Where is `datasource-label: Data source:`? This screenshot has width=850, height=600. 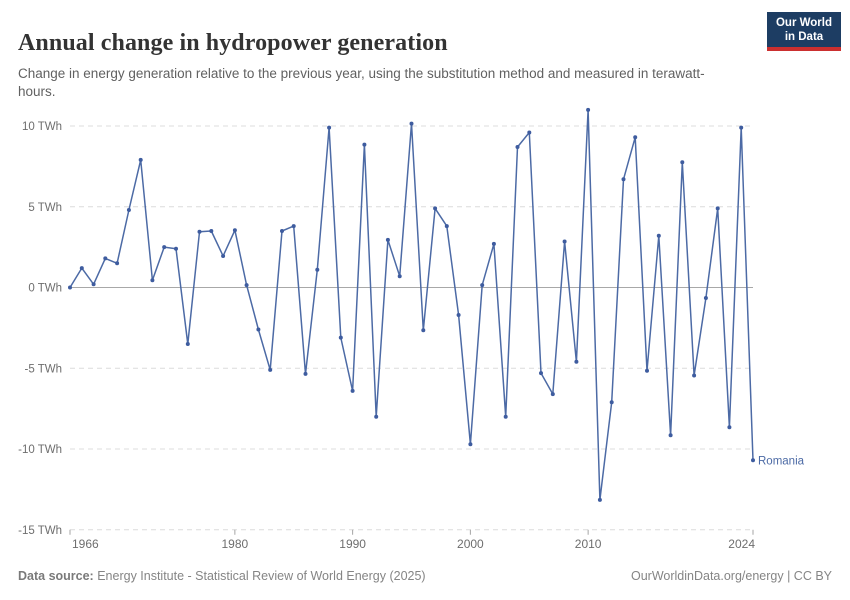 datasource-label: Data source: is located at coordinates (56, 576).